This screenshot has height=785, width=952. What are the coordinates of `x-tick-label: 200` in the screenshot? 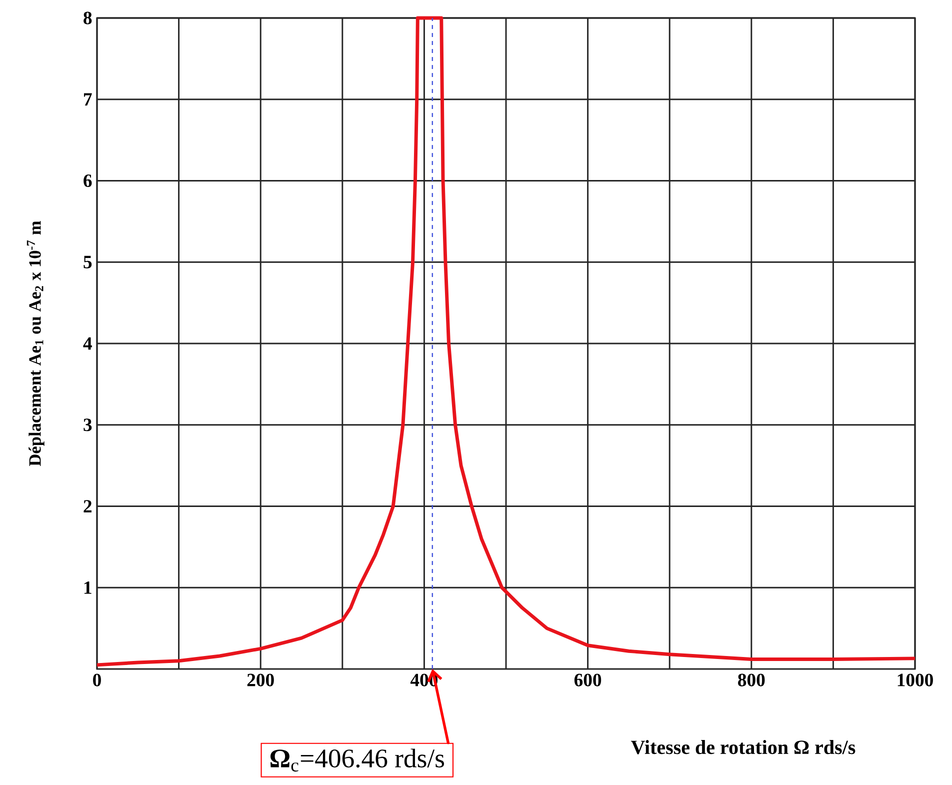 It's located at (260, 680).